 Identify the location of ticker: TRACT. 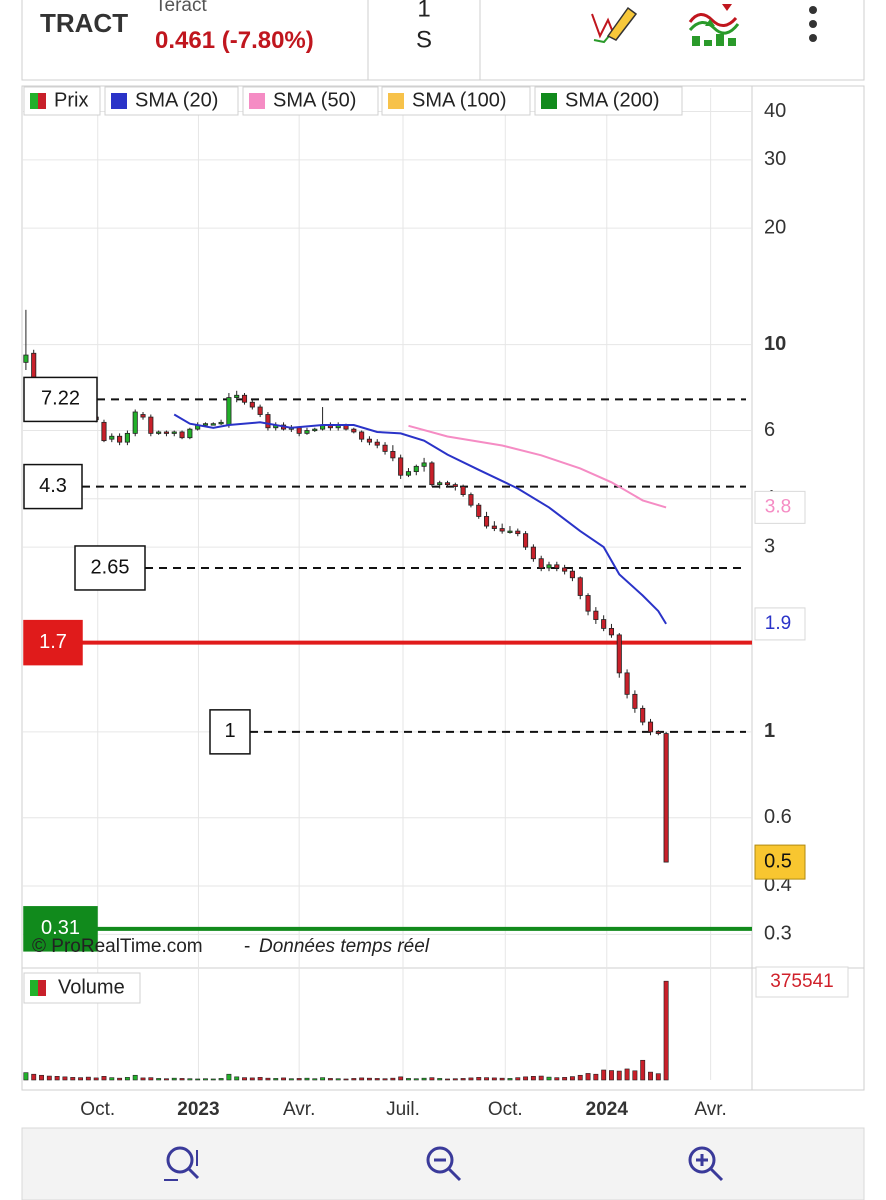
(84, 23).